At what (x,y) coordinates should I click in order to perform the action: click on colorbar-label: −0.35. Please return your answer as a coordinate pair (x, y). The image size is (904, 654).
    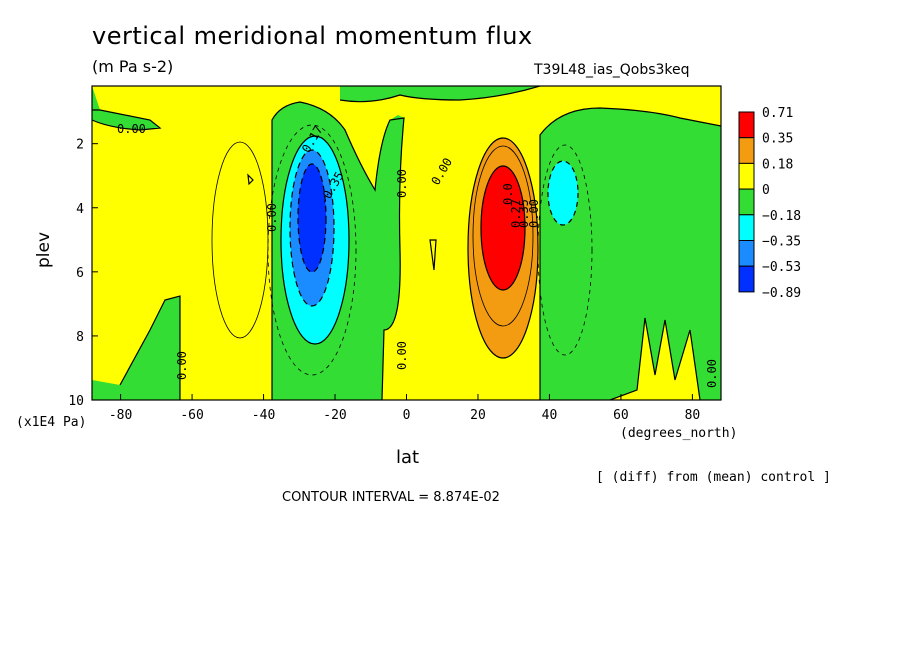
    Looking at the image, I should click on (781, 242).